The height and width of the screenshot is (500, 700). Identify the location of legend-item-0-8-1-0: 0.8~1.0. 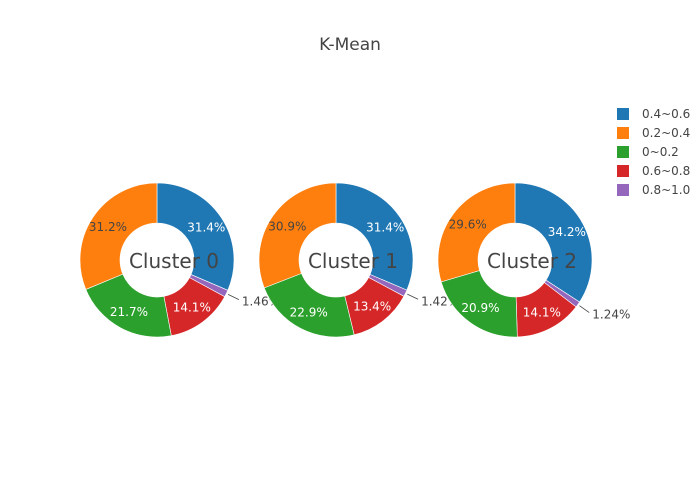
(653, 190).